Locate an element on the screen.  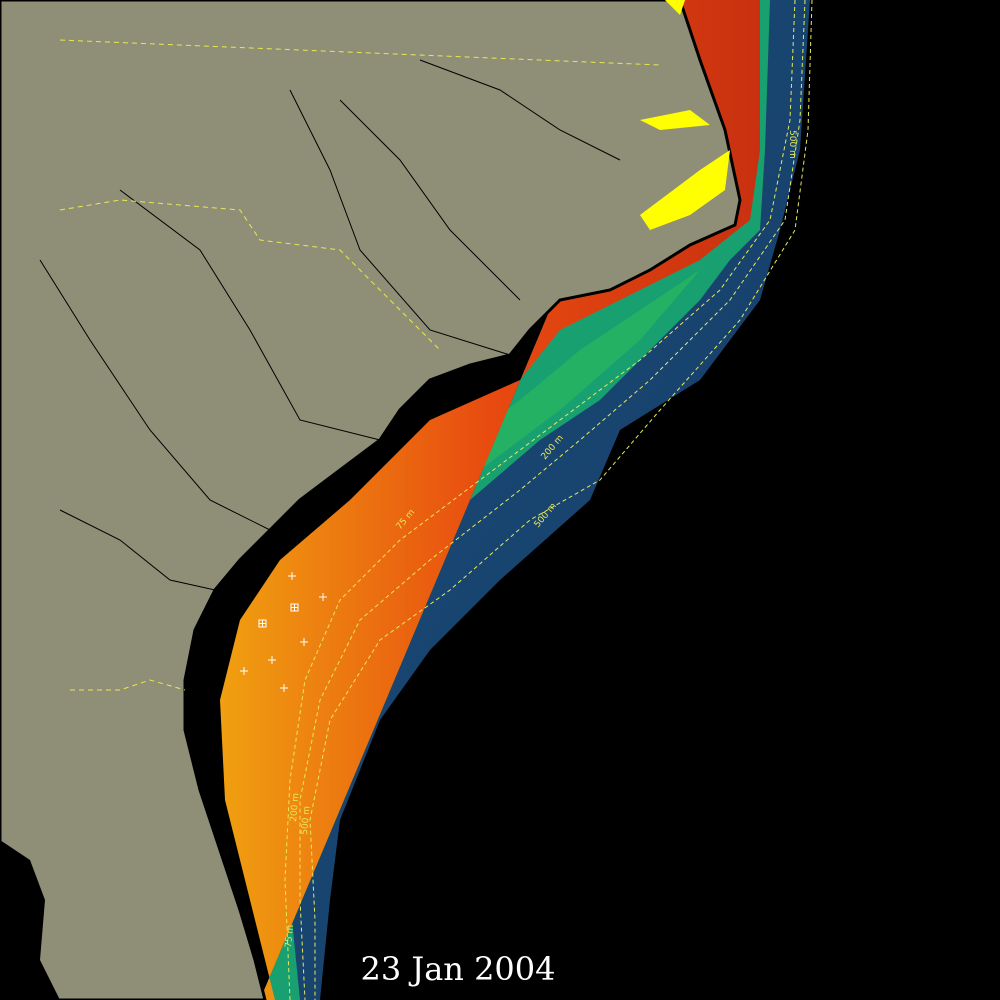
isobath-label: 200 m is located at coordinates (295, 808).